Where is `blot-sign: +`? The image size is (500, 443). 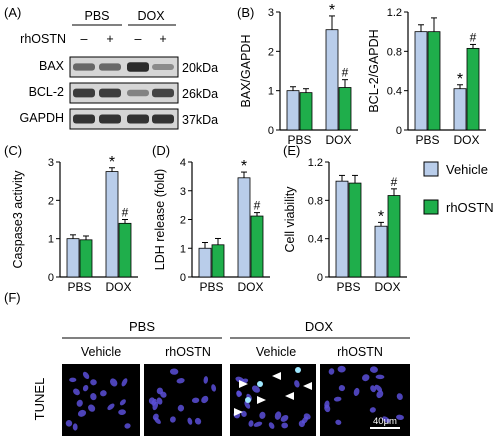 blot-sign: + is located at coordinates (162, 39).